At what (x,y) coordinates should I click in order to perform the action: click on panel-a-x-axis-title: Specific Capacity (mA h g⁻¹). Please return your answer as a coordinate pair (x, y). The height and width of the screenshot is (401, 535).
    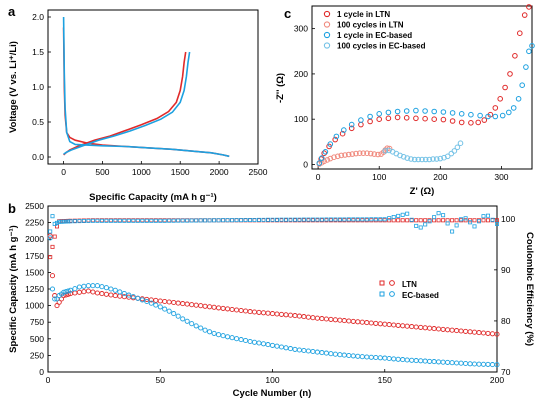
    Looking at the image, I should click on (153, 197).